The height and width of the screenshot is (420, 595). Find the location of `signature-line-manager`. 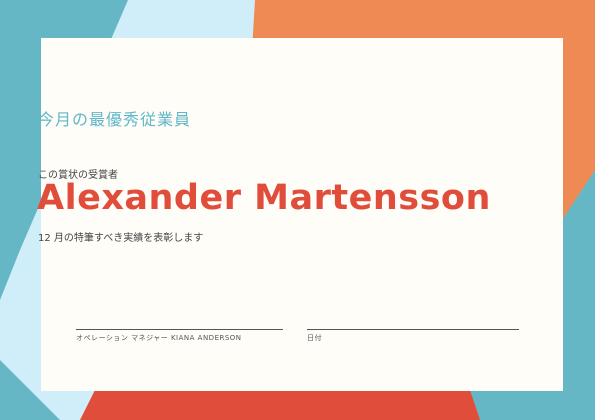

signature-line-manager is located at coordinates (179, 329).